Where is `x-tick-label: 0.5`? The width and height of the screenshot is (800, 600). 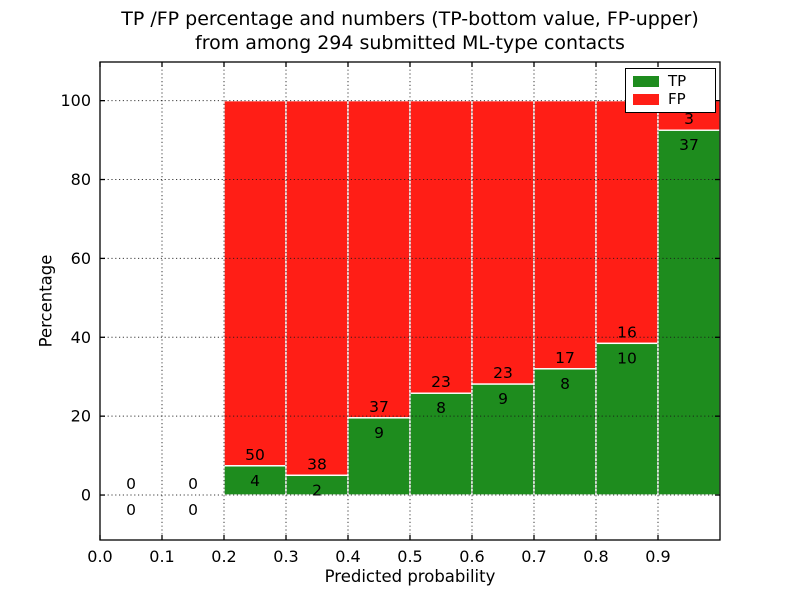
x-tick-label: 0.5 is located at coordinates (409, 556).